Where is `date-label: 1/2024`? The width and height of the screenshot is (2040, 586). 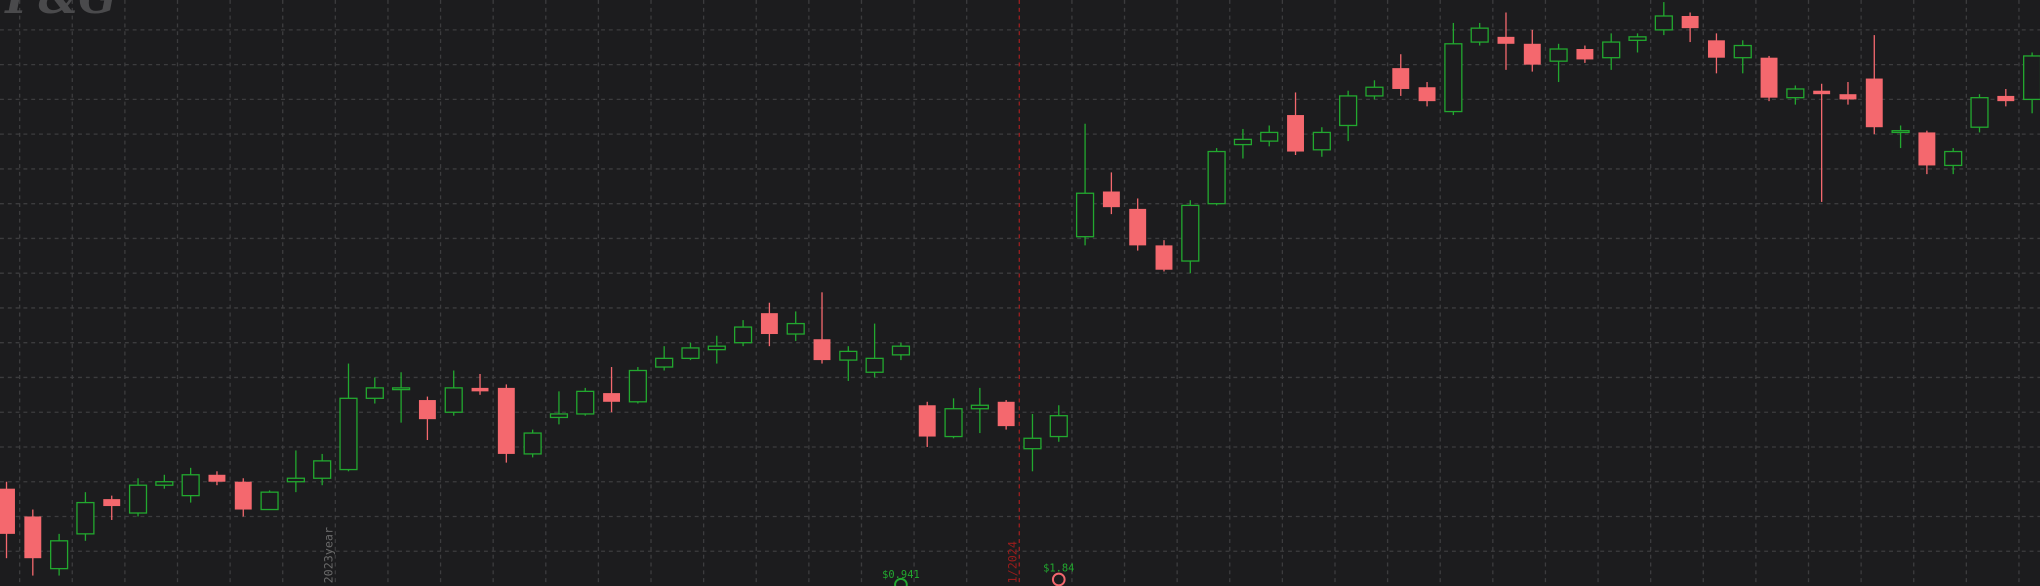
date-label: 1/2024 is located at coordinates (1013, 562).